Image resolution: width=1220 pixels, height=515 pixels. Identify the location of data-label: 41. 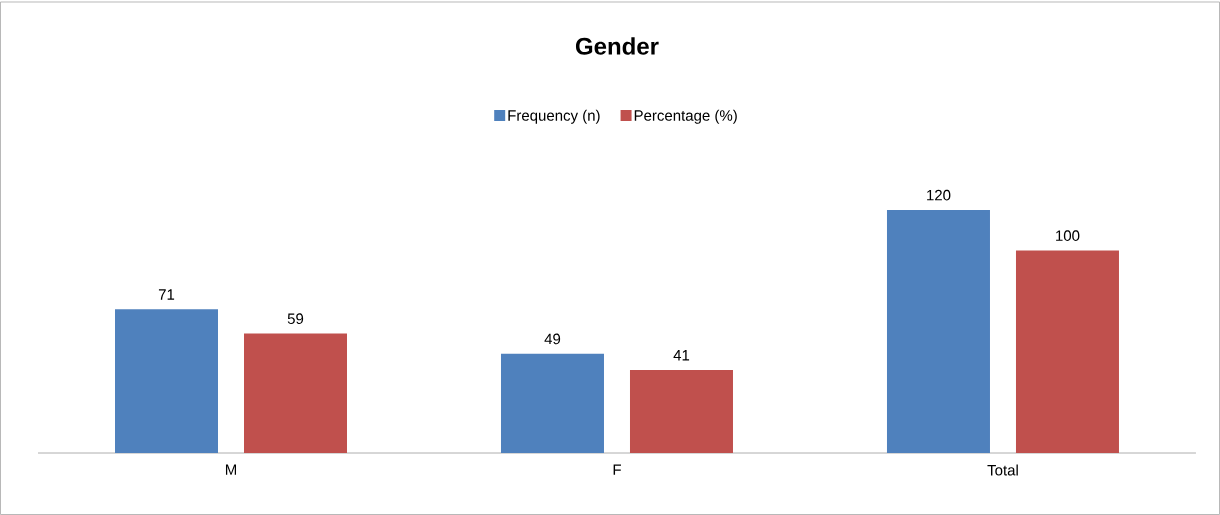
(681, 355).